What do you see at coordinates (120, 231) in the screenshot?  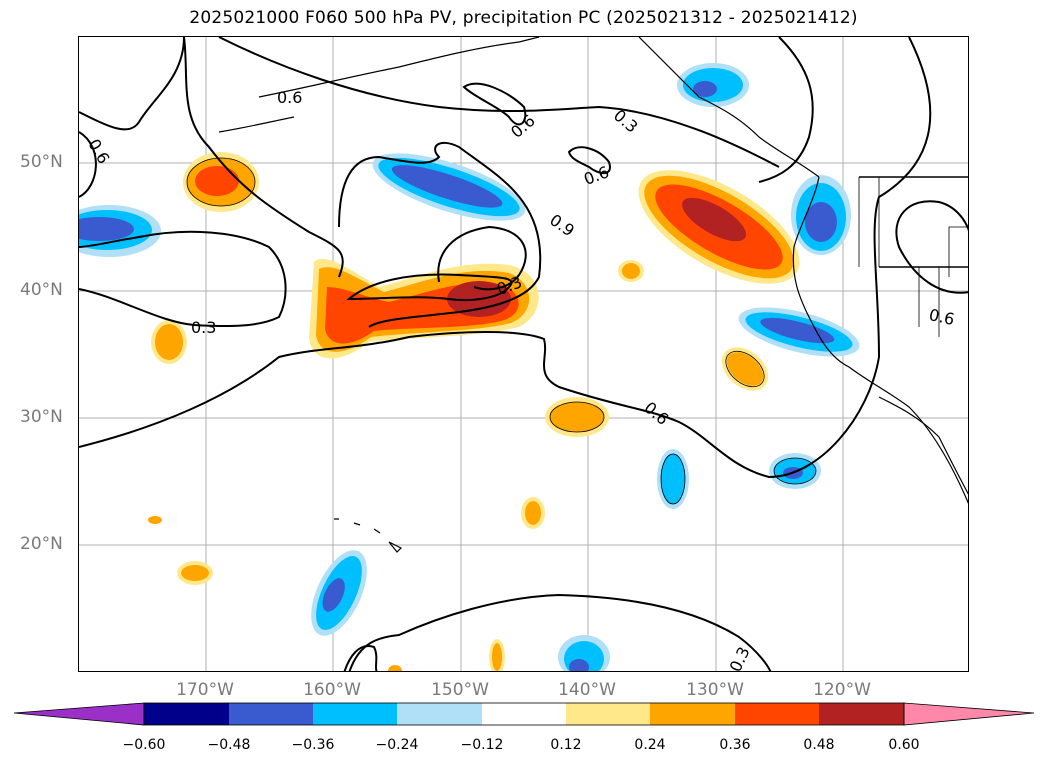 I see `blob-blue-west` at bounding box center [120, 231].